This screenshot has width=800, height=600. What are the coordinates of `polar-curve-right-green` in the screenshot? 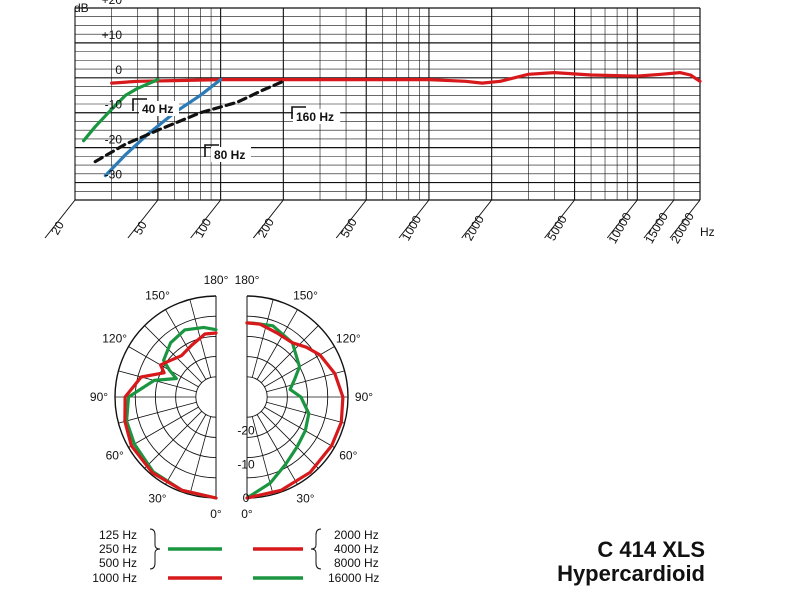 It's located at (278, 410).